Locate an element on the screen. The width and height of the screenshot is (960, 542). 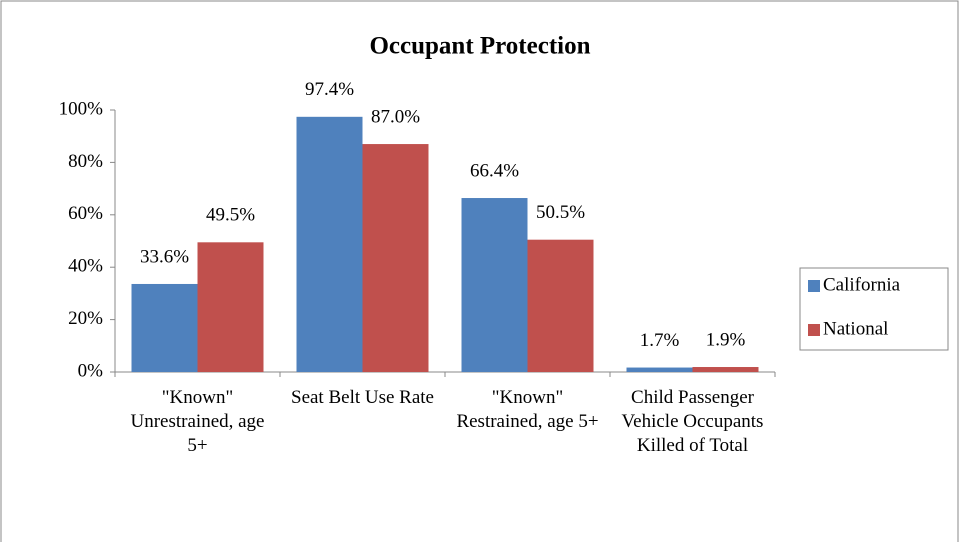
data-label: 1.9% is located at coordinates (726, 339).